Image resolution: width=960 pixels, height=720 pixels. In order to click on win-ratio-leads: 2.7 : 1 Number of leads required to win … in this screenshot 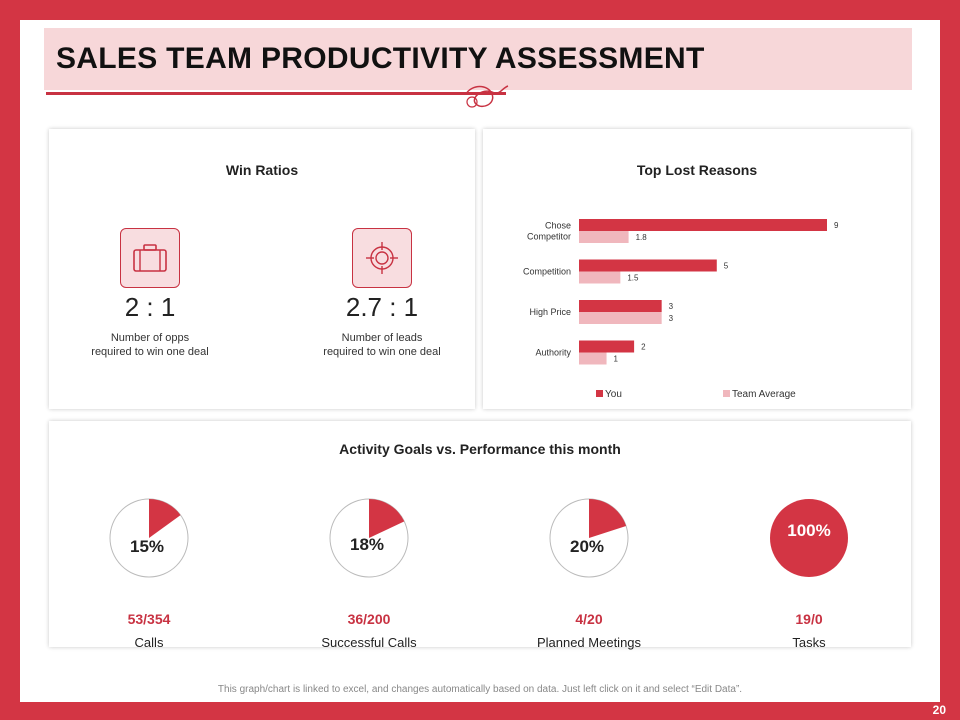, I will do `click(382, 293)`.